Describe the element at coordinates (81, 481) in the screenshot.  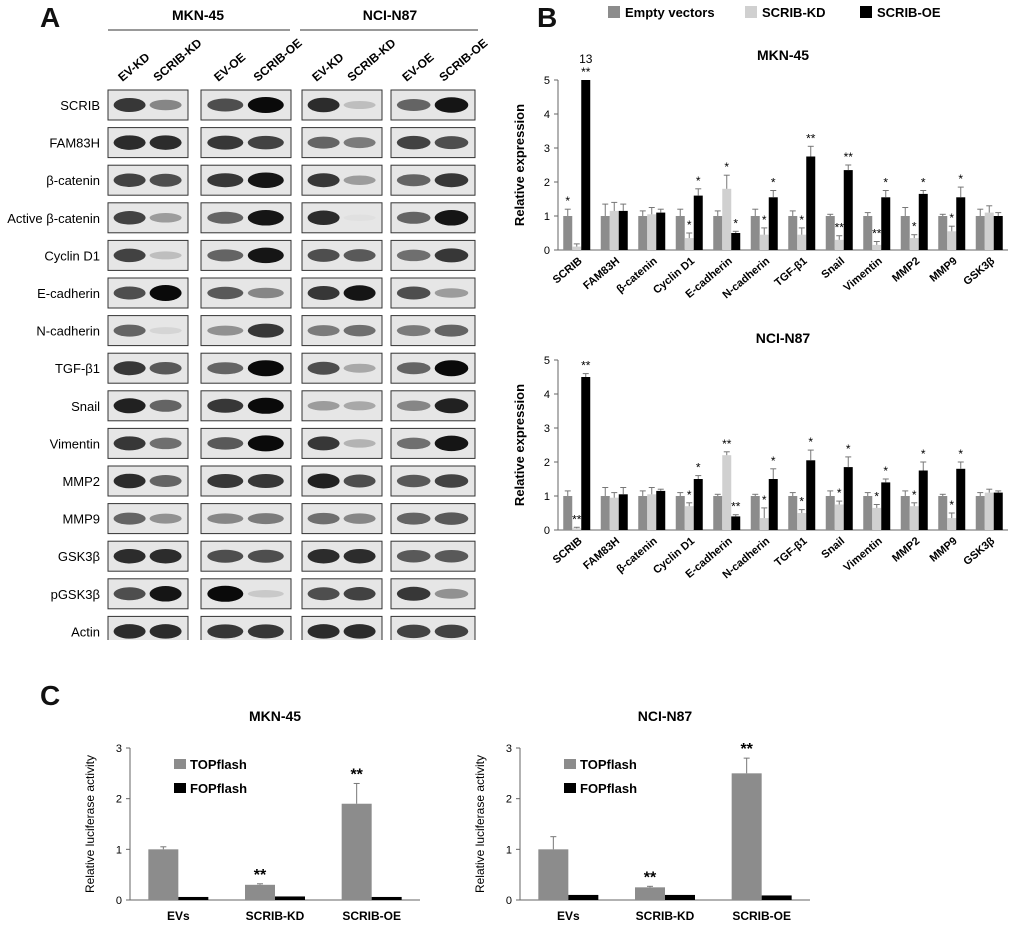
I see `protein-label: MMP2` at that location.